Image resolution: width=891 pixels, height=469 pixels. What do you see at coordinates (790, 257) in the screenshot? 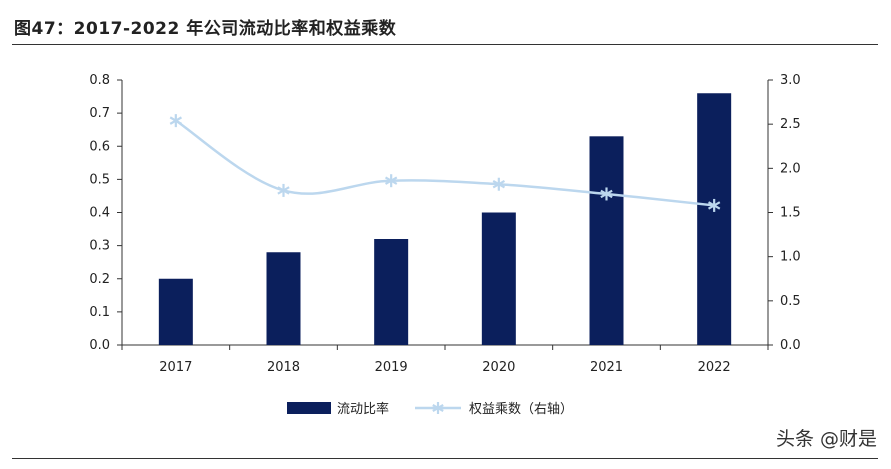
I see `y-right-tick-label: 1.0` at bounding box center [790, 257].